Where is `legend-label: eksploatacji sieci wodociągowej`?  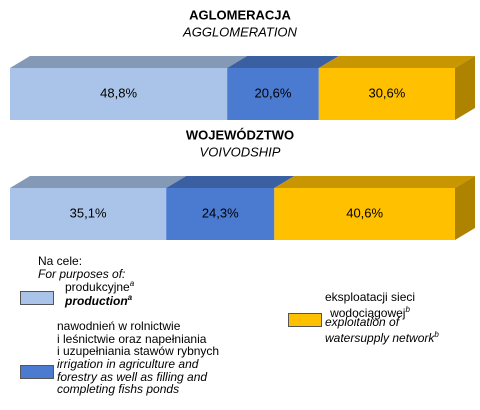
legend-label: eksploatacji sieci wodociągowej is located at coordinates (370, 305).